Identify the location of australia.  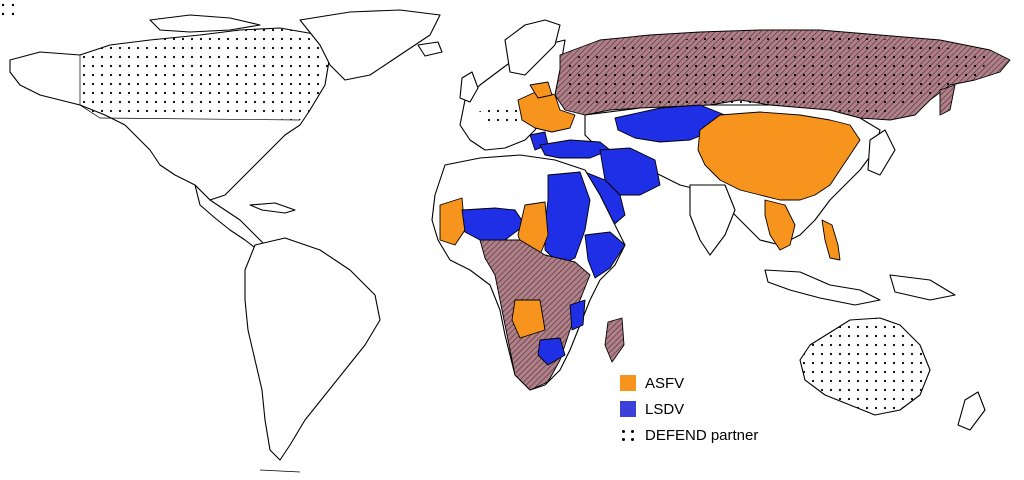
(892, 374).